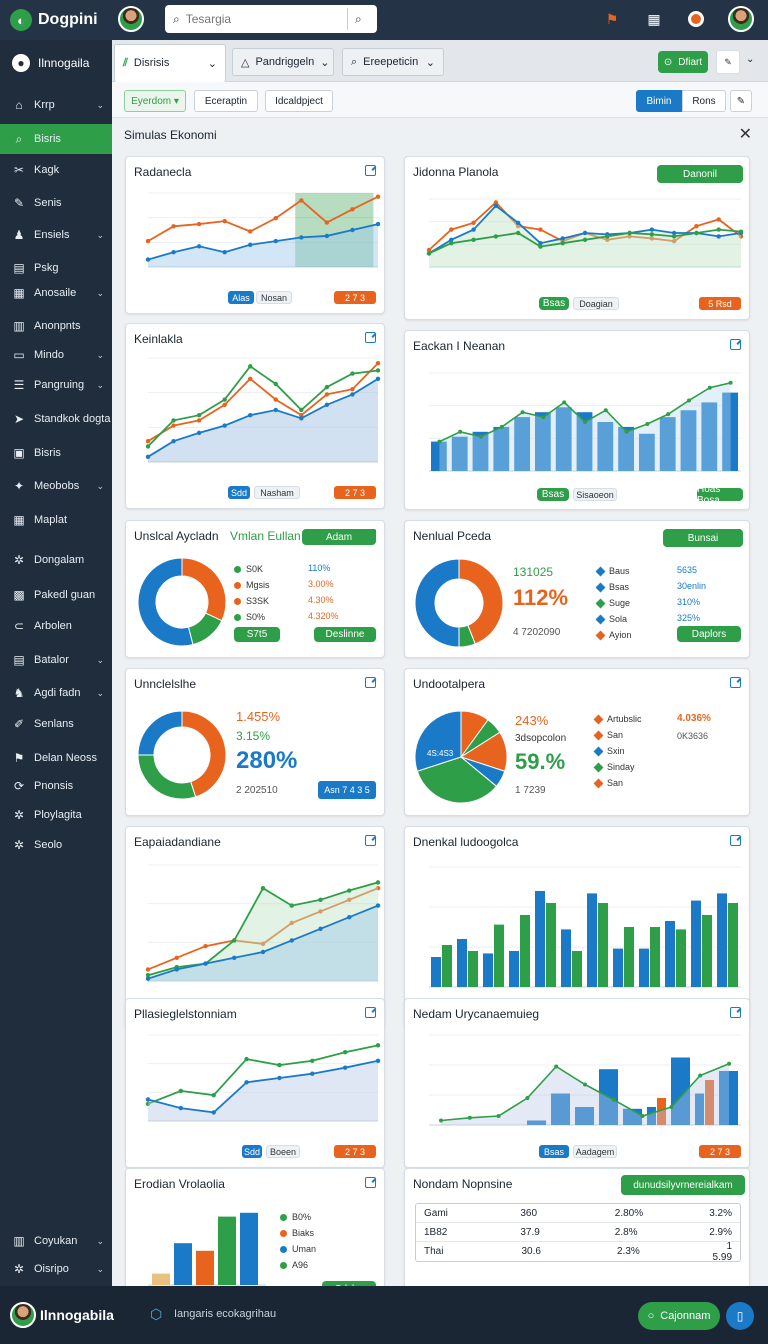 Image resolution: width=768 pixels, height=1344 pixels. What do you see at coordinates (595, 494) in the screenshot?
I see `legend-button: Sisaoeon` at bounding box center [595, 494].